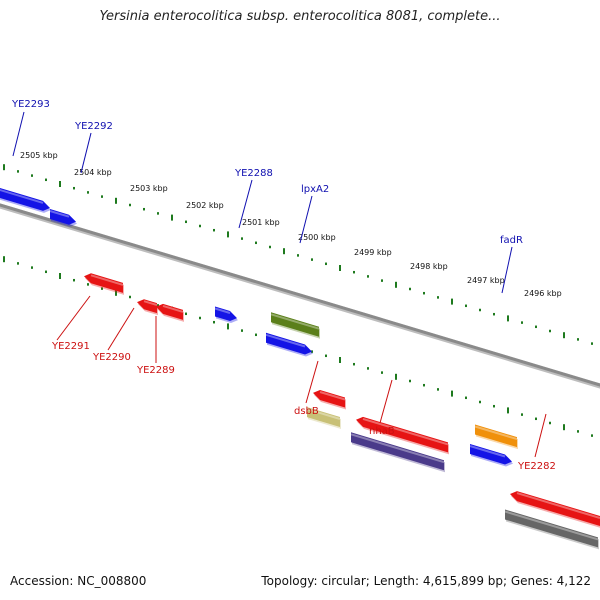  What do you see at coordinates (30, 104) in the screenshot?
I see `gene-label: YE2293` at bounding box center [30, 104].